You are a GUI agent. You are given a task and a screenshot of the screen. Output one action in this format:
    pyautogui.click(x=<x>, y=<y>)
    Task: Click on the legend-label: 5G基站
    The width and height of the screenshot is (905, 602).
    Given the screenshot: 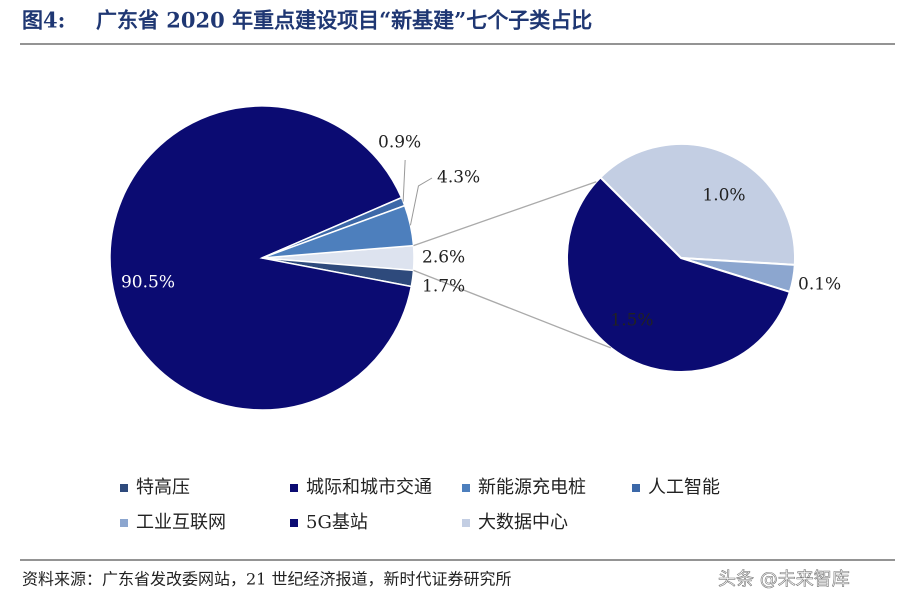 What is the action you would take?
    pyautogui.click(x=337, y=522)
    